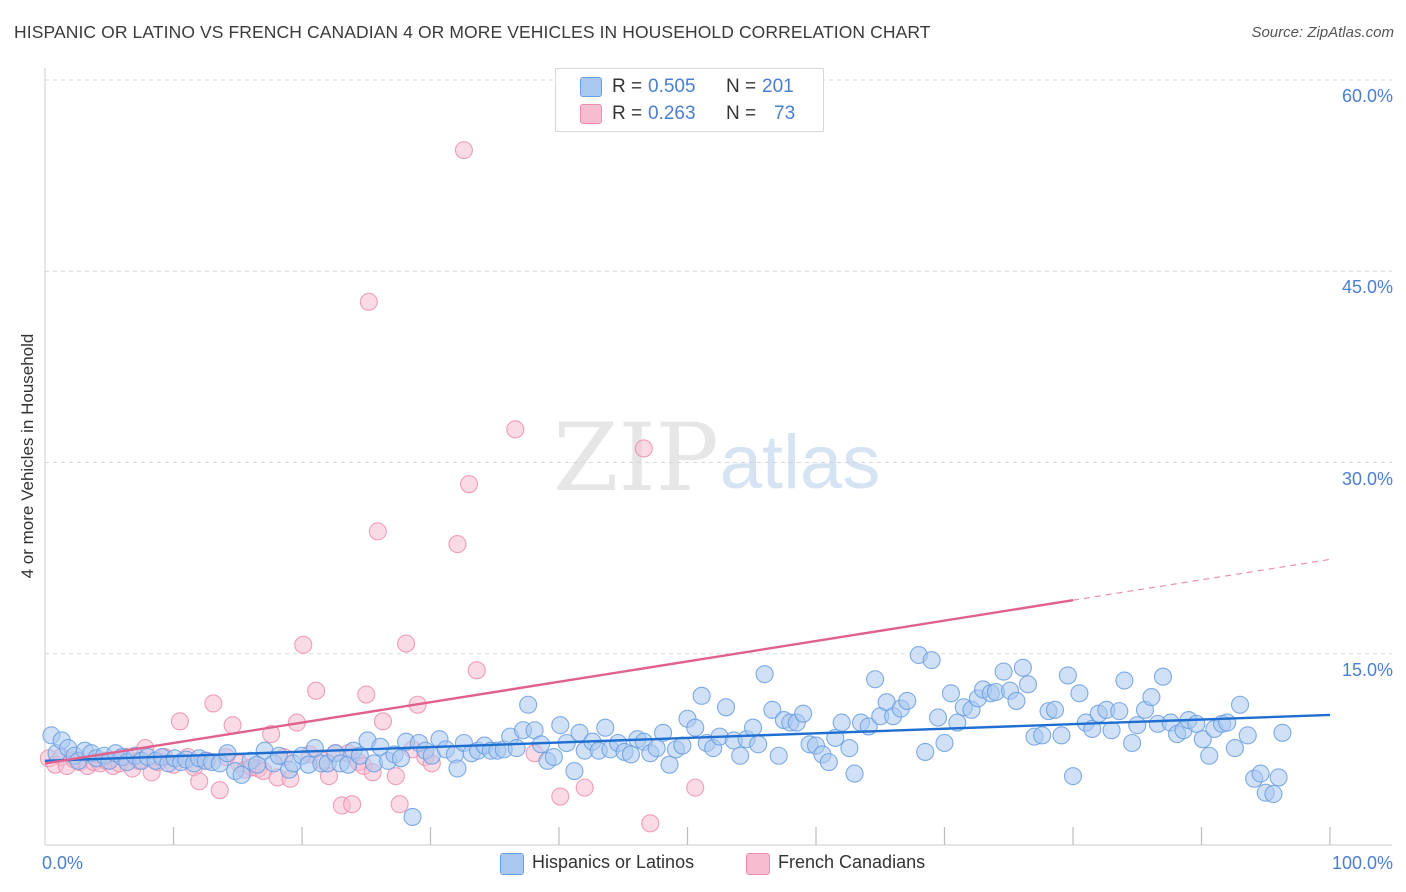  I want to click on x-tick-label-min: 0.0%, so click(63, 863).